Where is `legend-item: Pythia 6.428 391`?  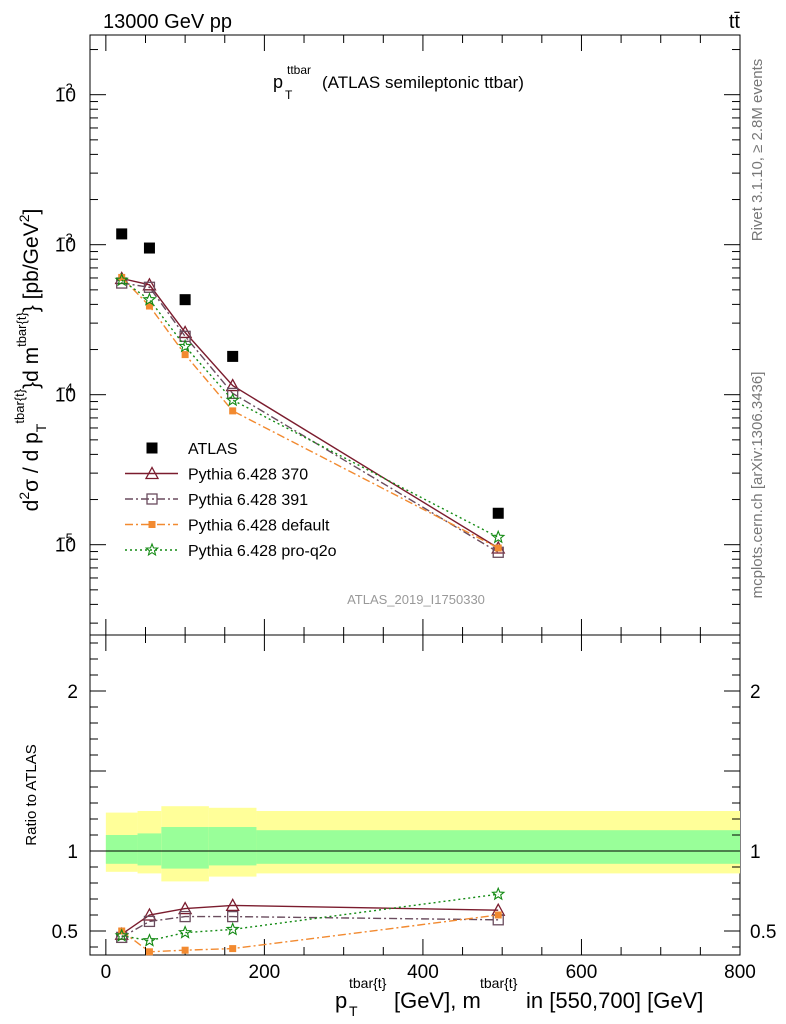
legend-item: Pythia 6.428 391 is located at coordinates (216, 500).